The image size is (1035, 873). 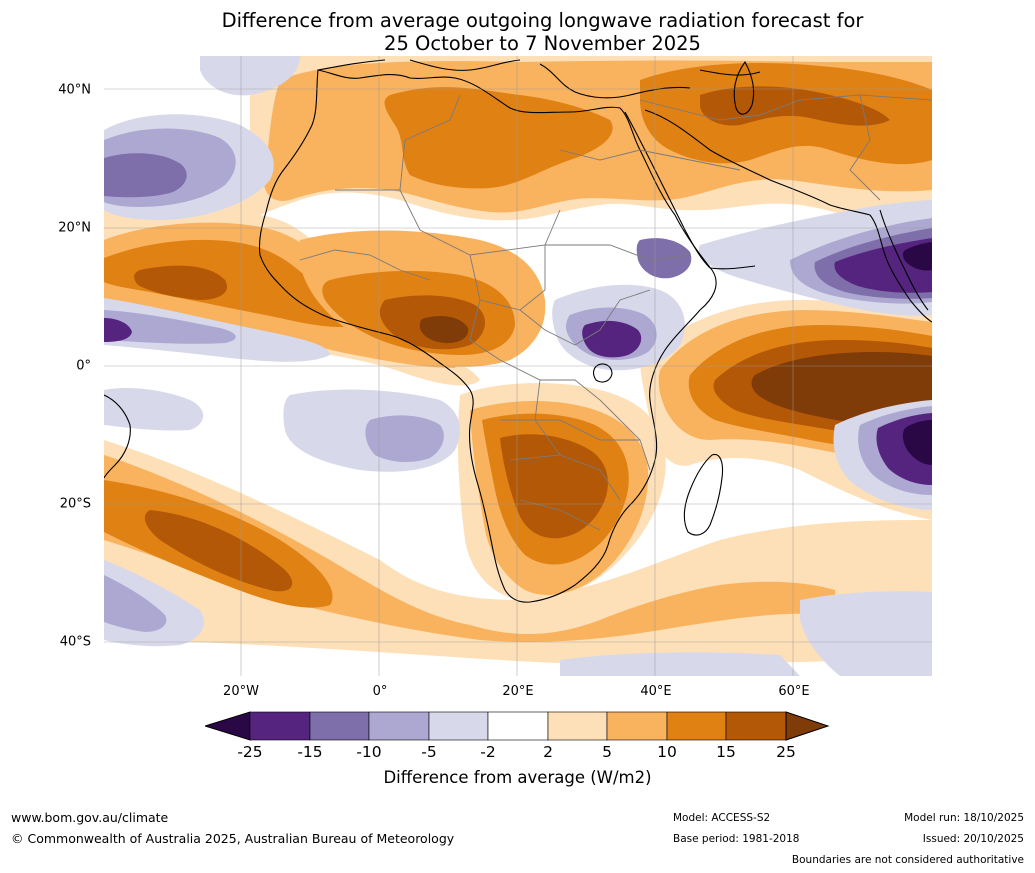 What do you see at coordinates (736, 839) in the screenshot?
I see `base-period-text: Base period: 1981-2018` at bounding box center [736, 839].